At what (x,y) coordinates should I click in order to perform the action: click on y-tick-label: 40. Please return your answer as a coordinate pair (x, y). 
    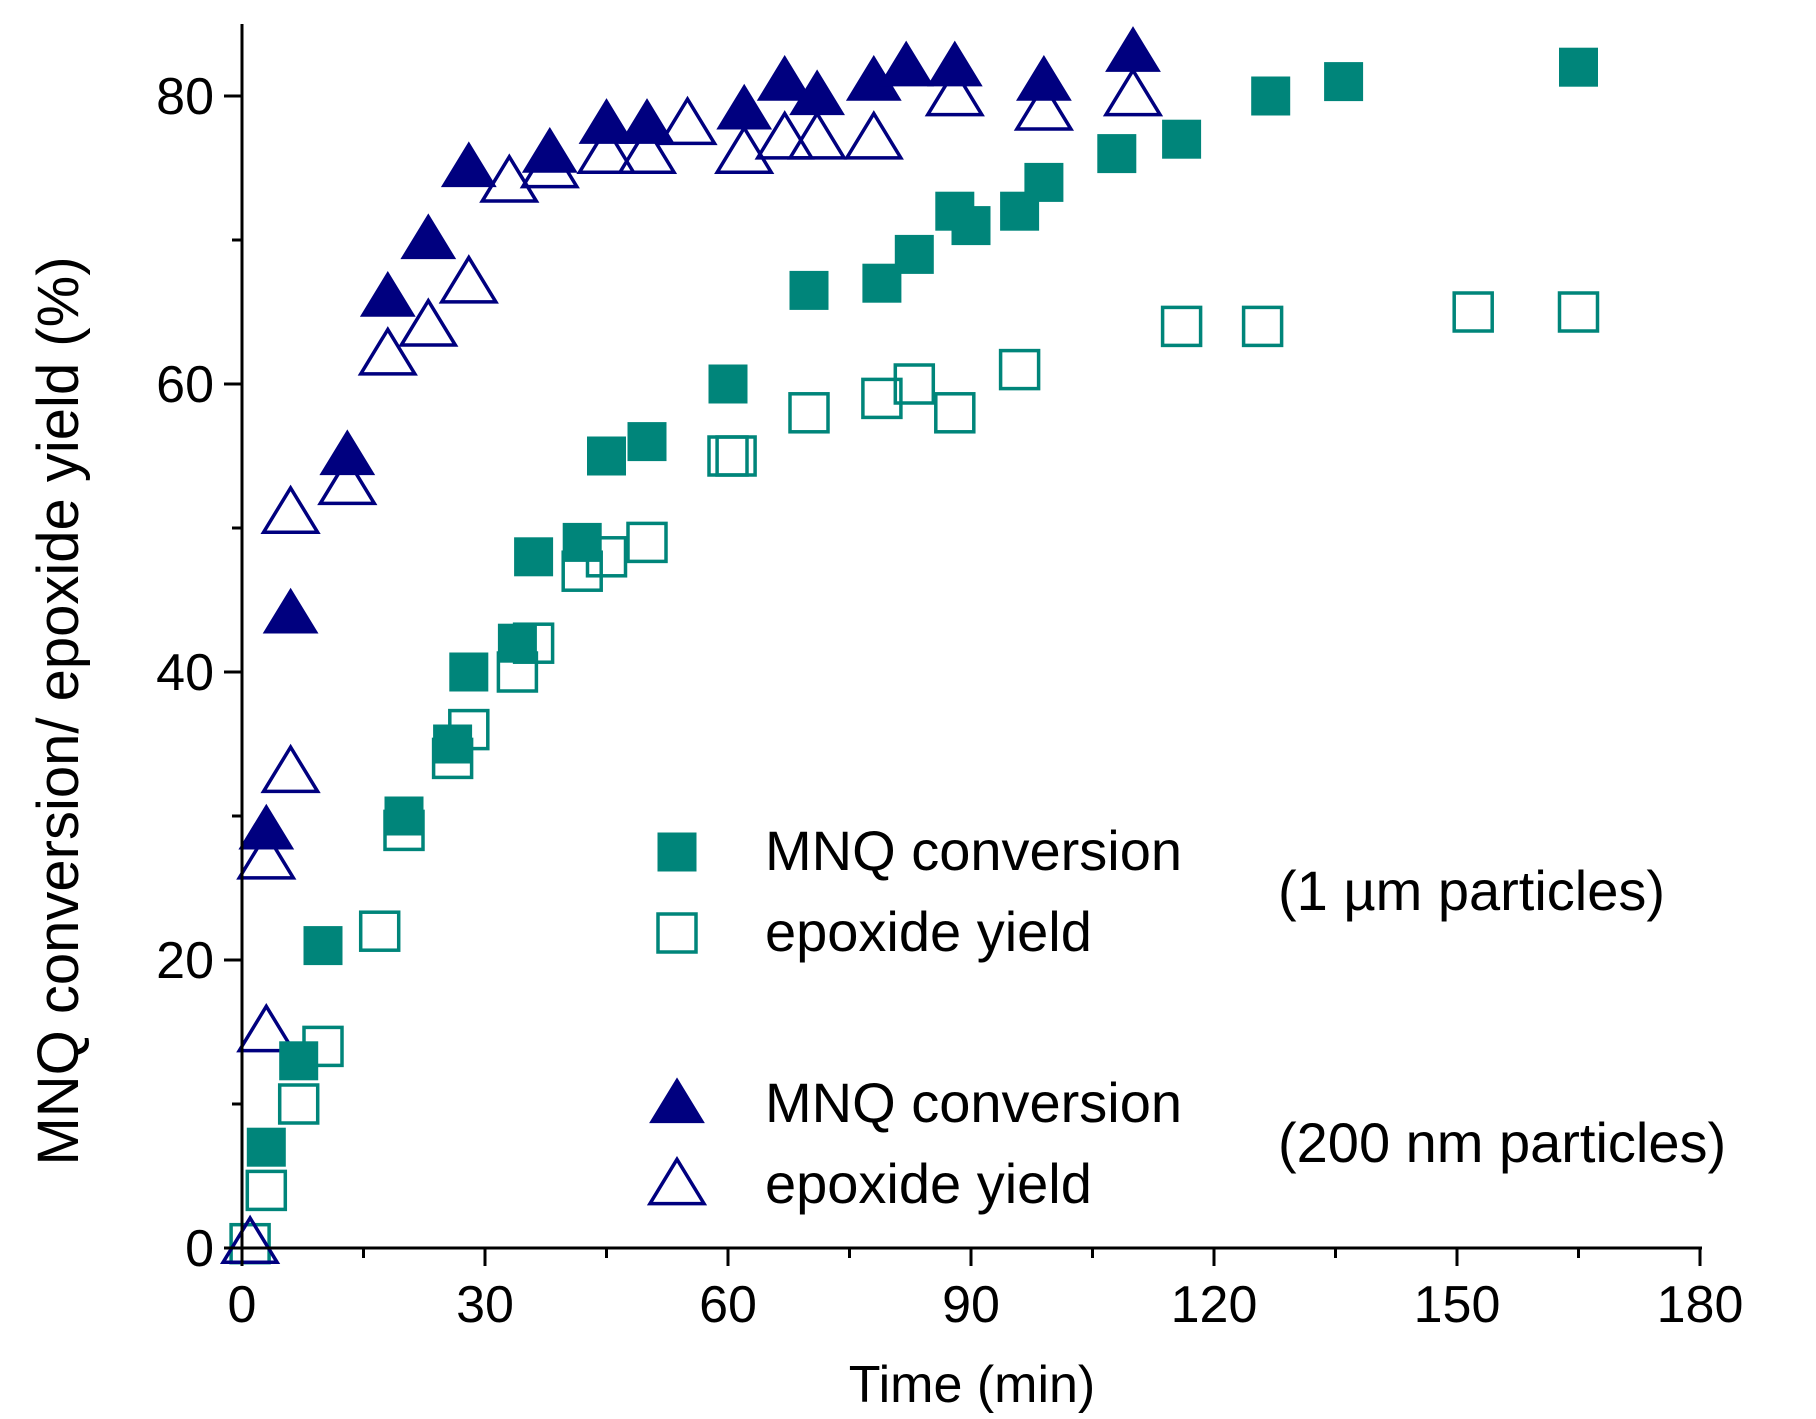
    Looking at the image, I should click on (185, 673).